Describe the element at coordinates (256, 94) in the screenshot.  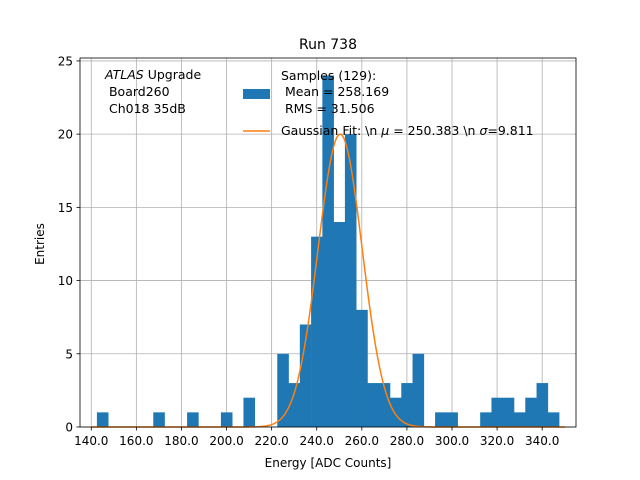
I see `legend-swatch-samples` at that location.